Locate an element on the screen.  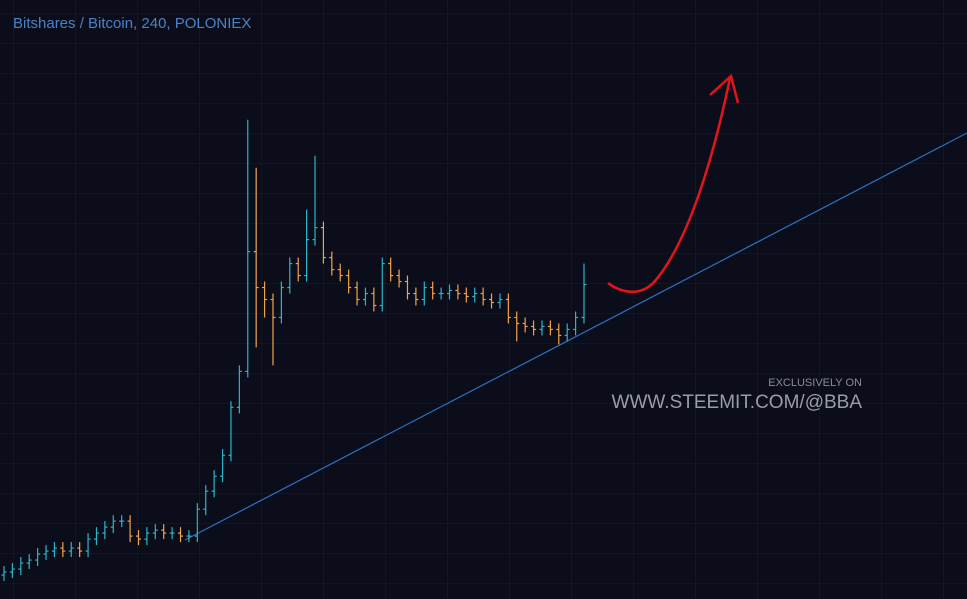
watermark-url: WWW.STEEMIT.COM/@BBA is located at coordinates (737, 402).